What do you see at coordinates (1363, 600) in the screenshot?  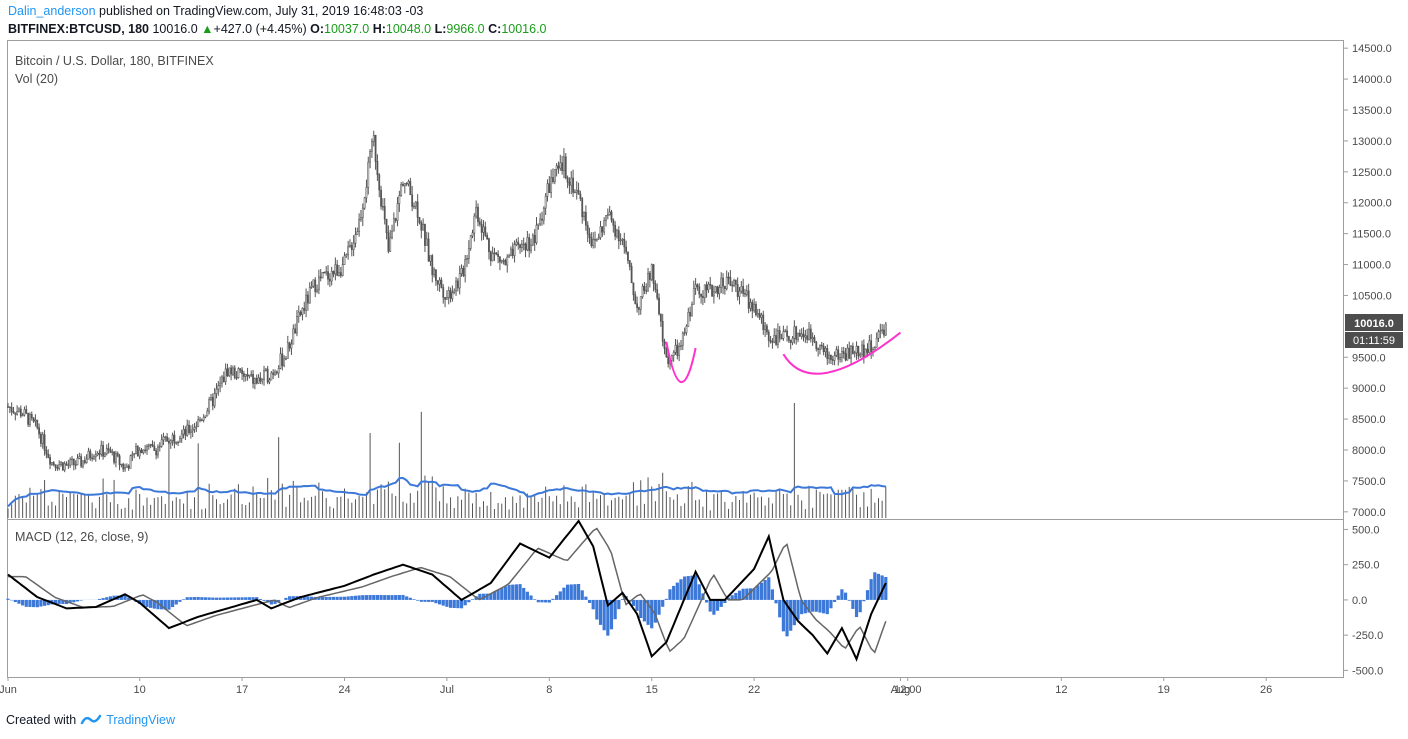 I see `macd-axis: -500.0 -250.0 0.0 250.0 500.0` at bounding box center [1363, 600].